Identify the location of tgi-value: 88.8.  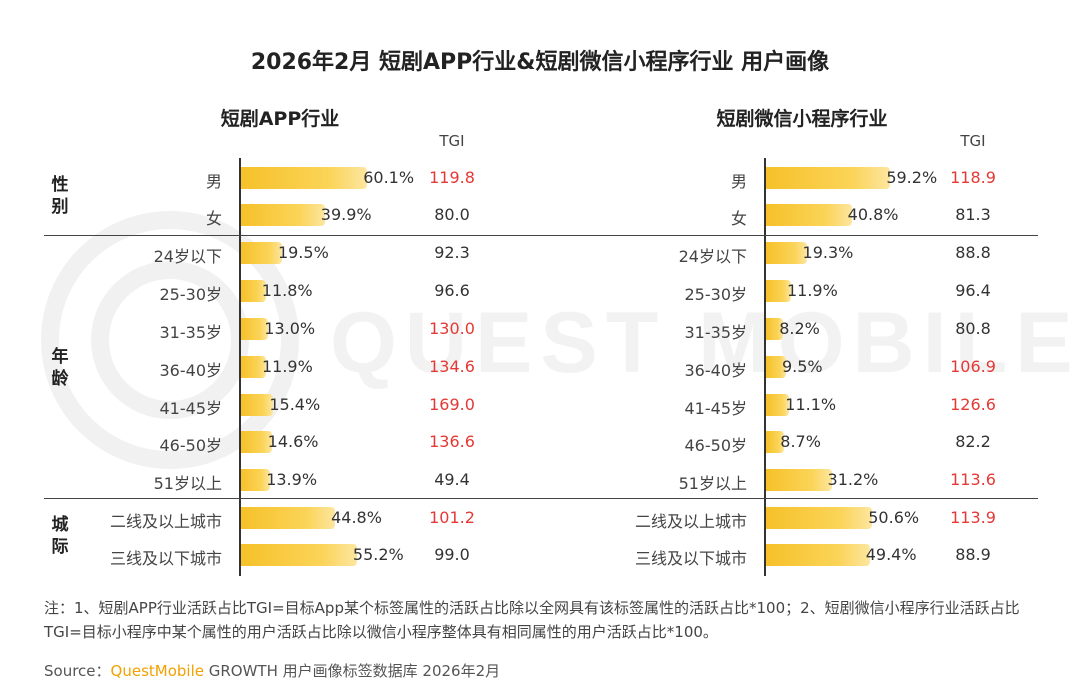
(973, 252).